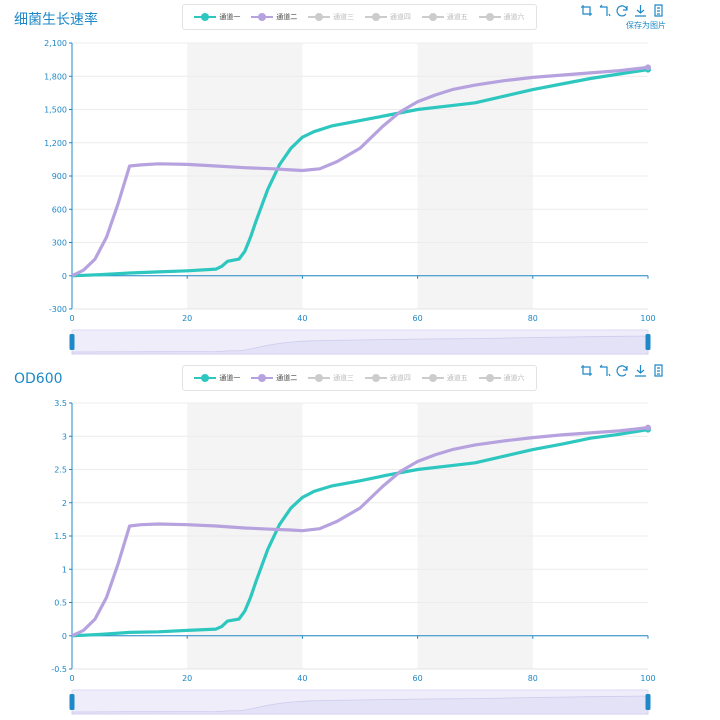 Image resolution: width=720 pixels, height=720 pixels. Describe the element at coordinates (55, 110) in the screenshot. I see `y-tick-label: 1,500` at that location.